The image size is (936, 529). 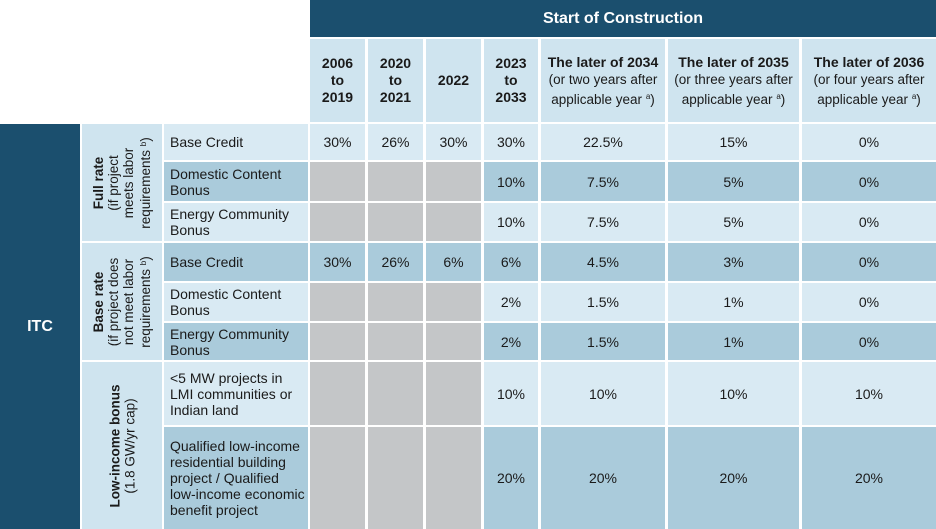 I want to click on col-line: 2022, so click(x=453, y=80).